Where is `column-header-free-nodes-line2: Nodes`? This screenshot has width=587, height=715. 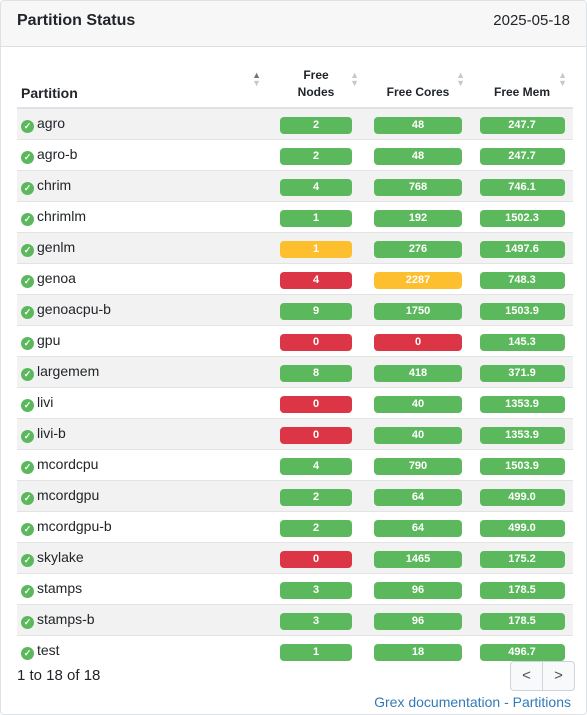 column-header-free-nodes-line2: Nodes is located at coordinates (316, 92).